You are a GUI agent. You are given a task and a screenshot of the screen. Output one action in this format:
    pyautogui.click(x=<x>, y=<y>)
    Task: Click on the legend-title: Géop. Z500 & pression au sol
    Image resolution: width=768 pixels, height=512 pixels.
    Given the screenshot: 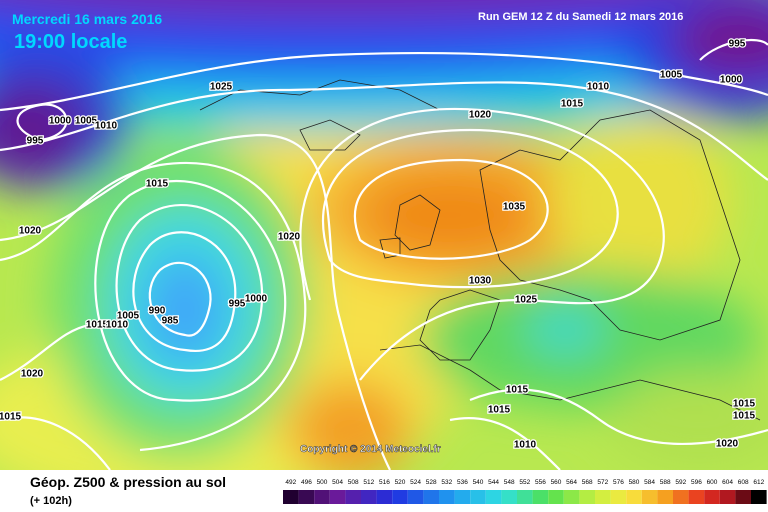 What is the action you would take?
    pyautogui.click(x=128, y=482)
    